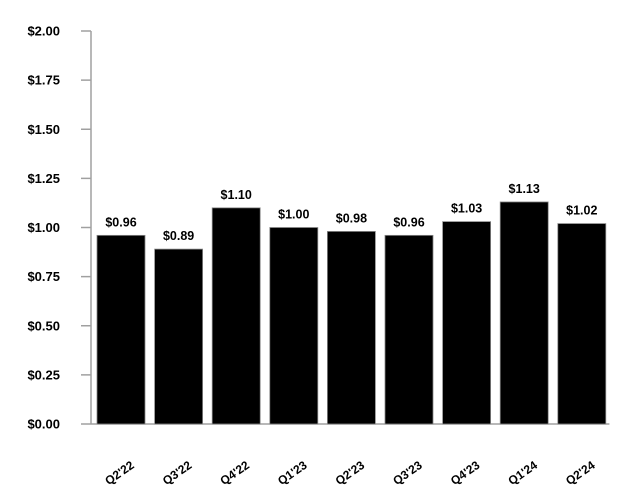 This screenshot has height=500, width=640. Describe the element at coordinates (580, 473) in the screenshot. I see `x-tick-label: Q2'24` at that location.